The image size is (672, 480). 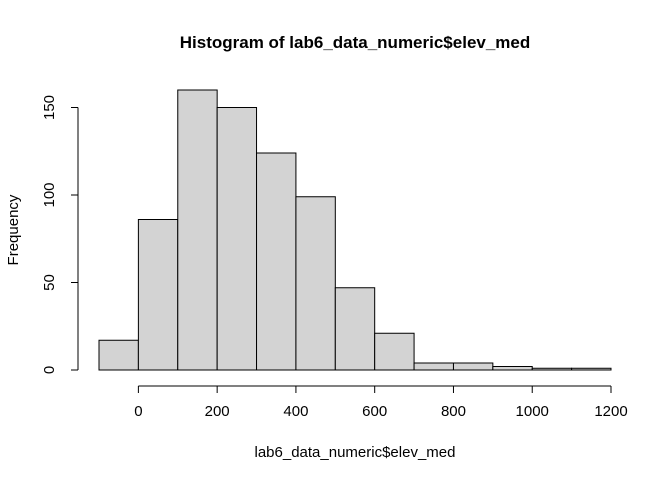 What do you see at coordinates (453, 411) in the screenshot?
I see `x-tick-label: 800` at bounding box center [453, 411].